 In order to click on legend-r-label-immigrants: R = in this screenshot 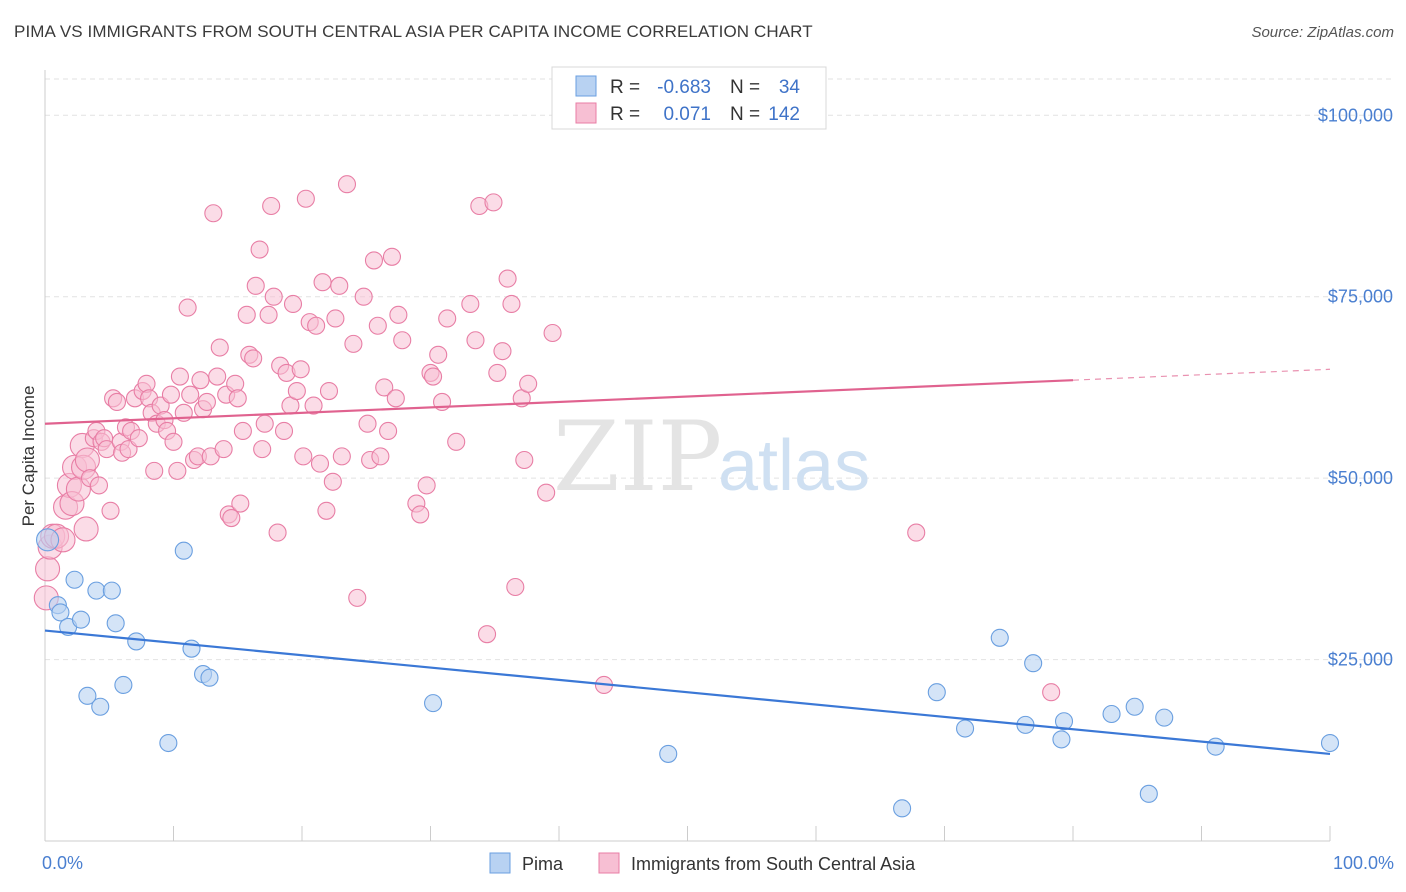, I will do `click(625, 114)`.